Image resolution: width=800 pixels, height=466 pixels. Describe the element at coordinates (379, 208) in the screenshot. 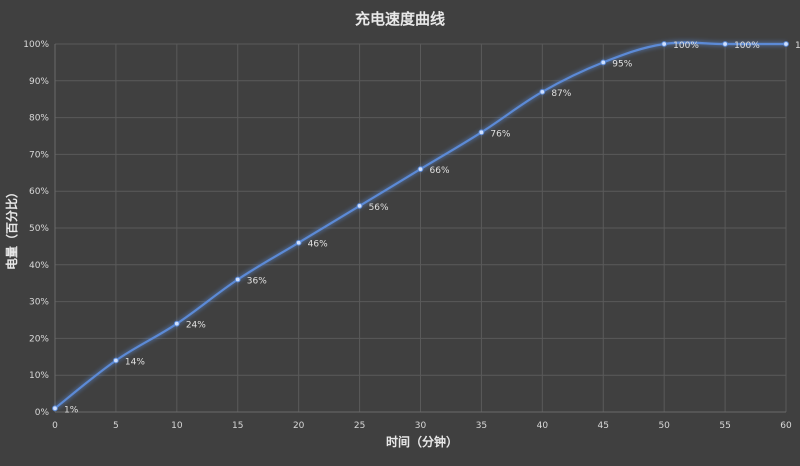

I see `data-label: 56%` at that location.